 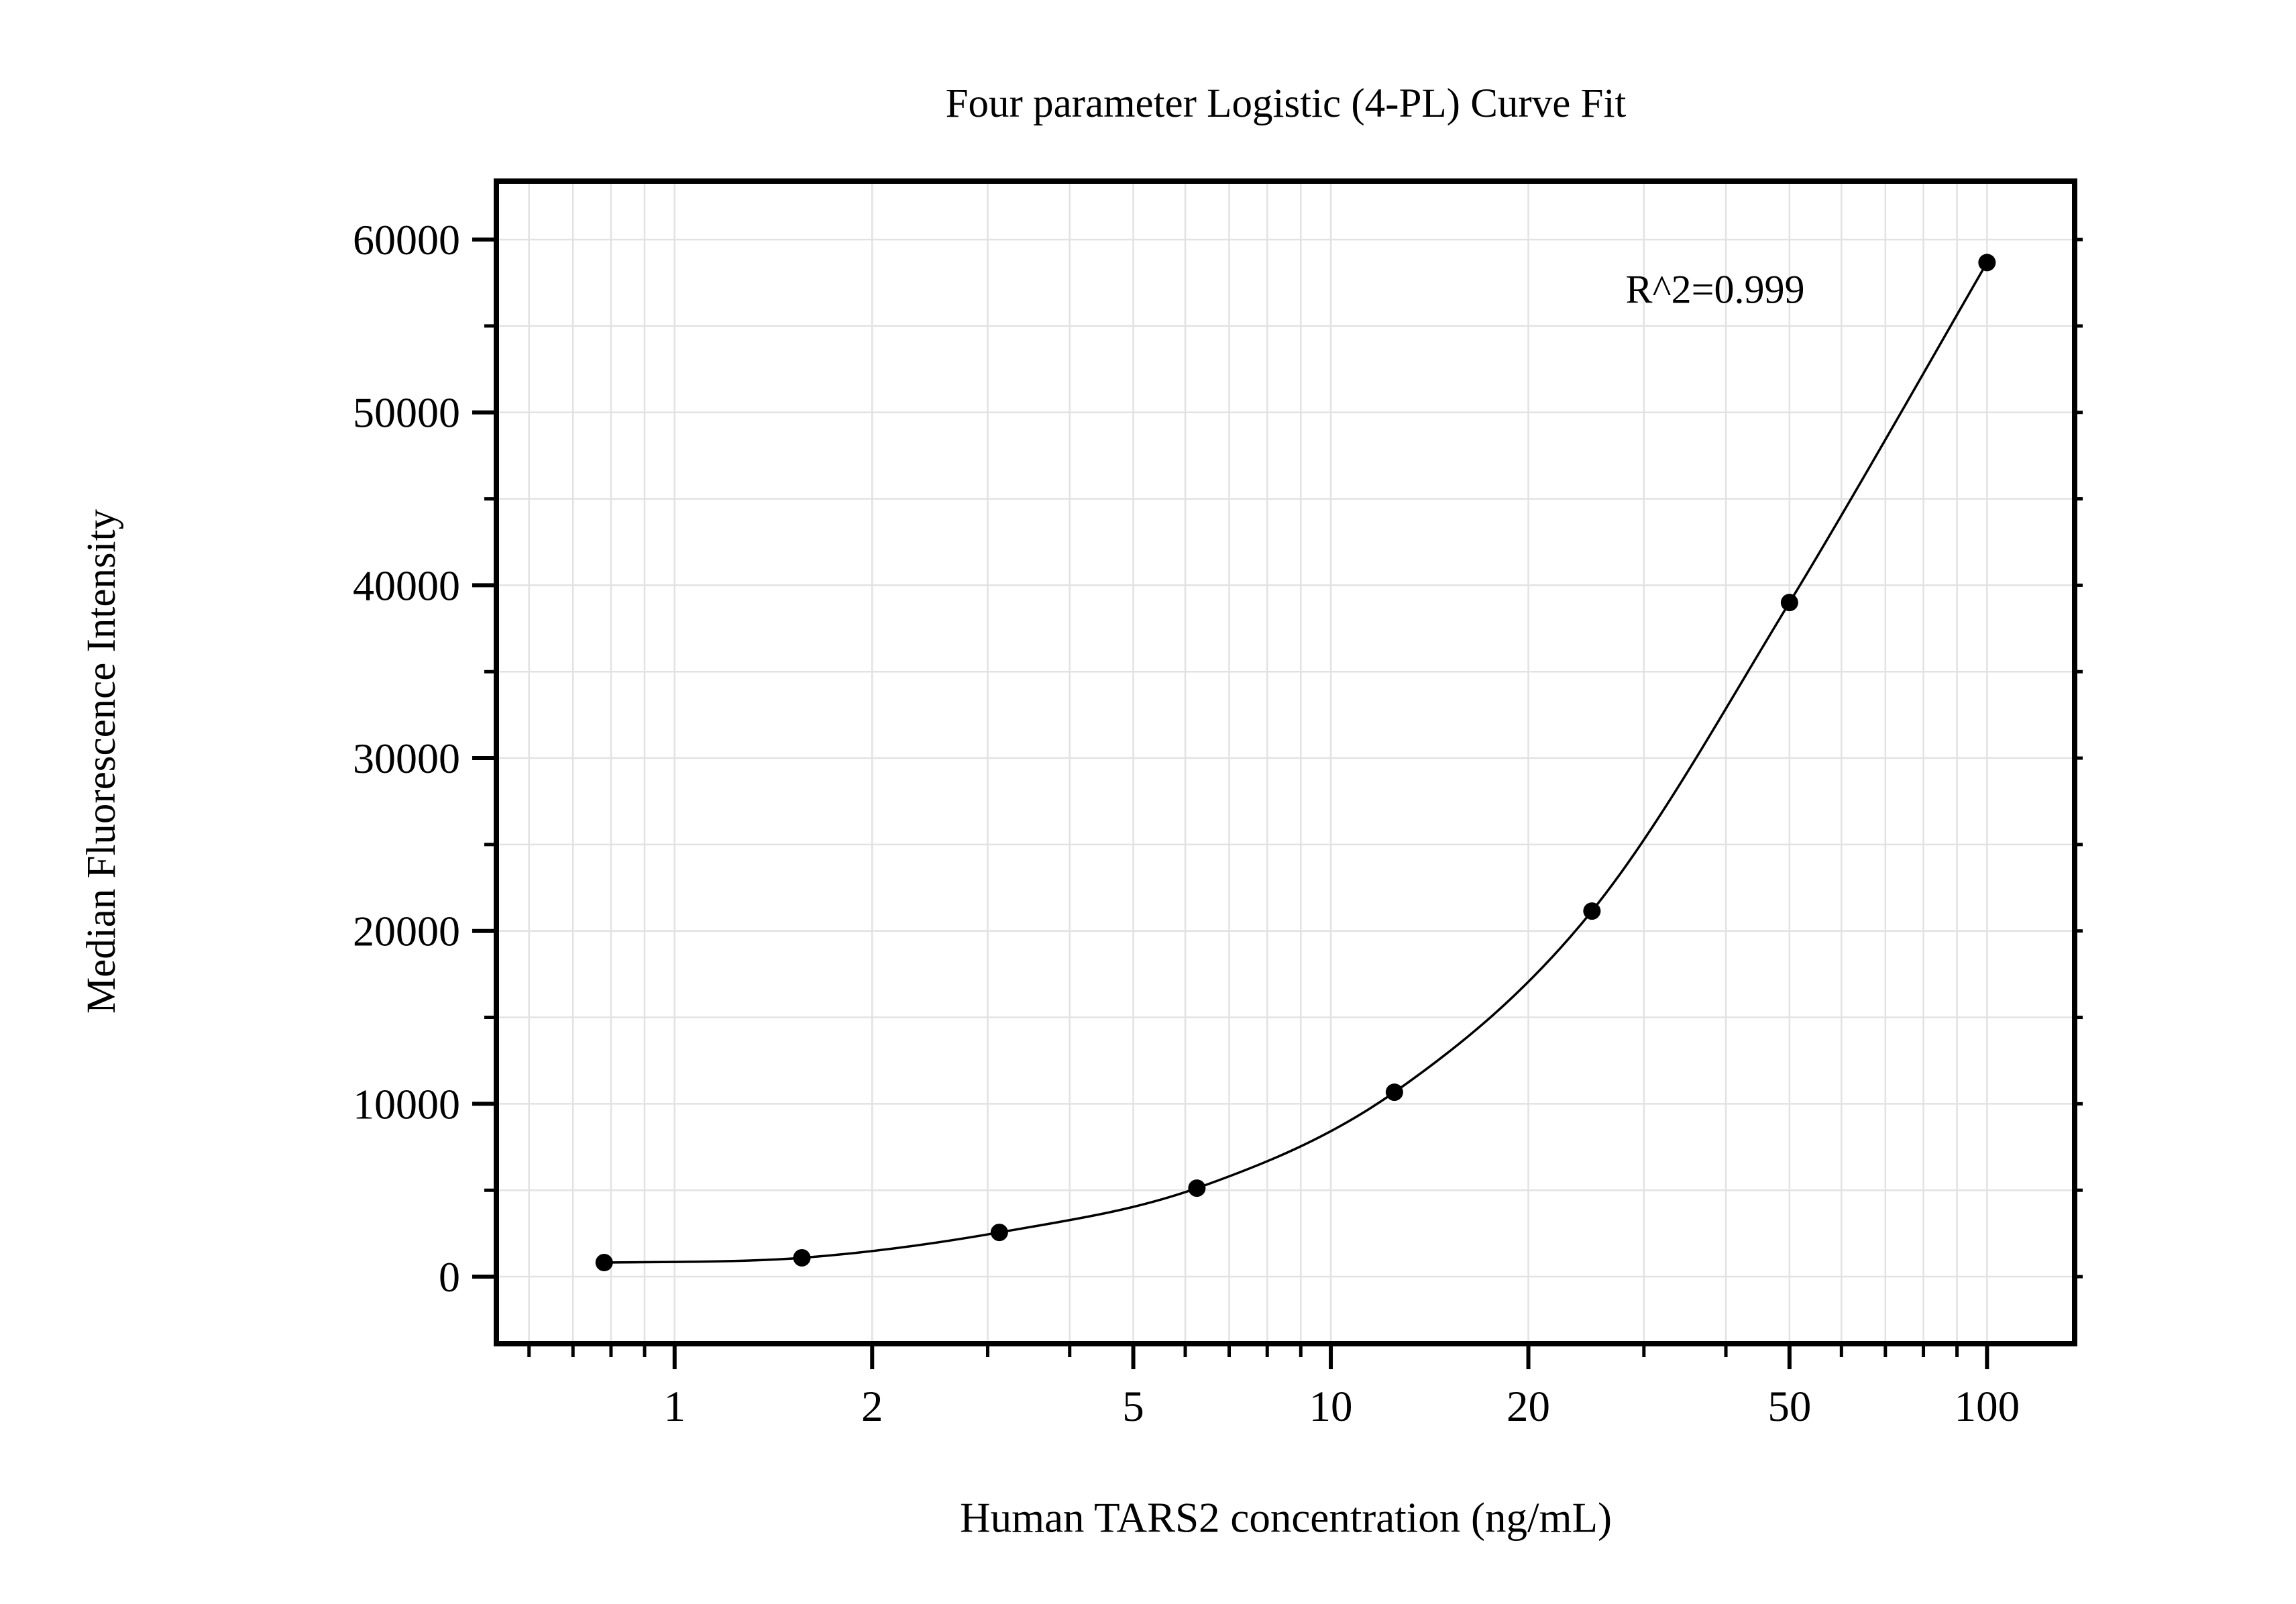 I want to click on y-tick-label: 60000, so click(x=406, y=240).